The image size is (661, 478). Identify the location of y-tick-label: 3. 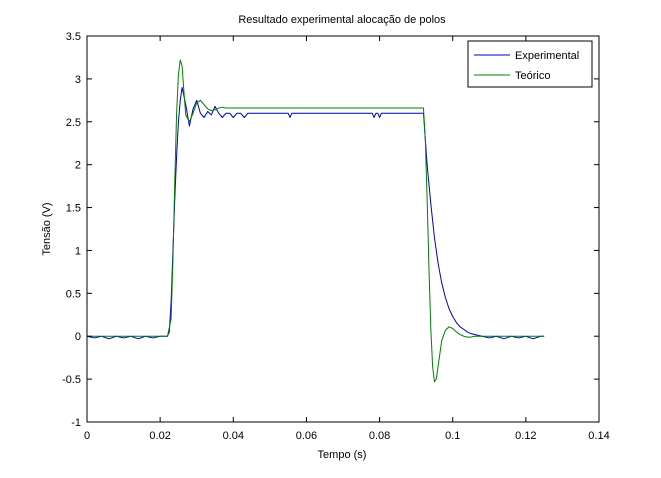
(78, 80).